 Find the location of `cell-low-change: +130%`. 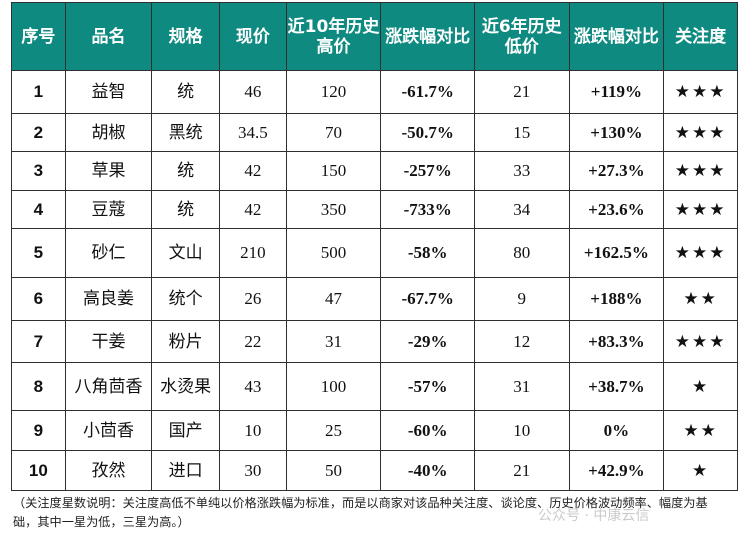

cell-low-change: +130% is located at coordinates (616, 132).